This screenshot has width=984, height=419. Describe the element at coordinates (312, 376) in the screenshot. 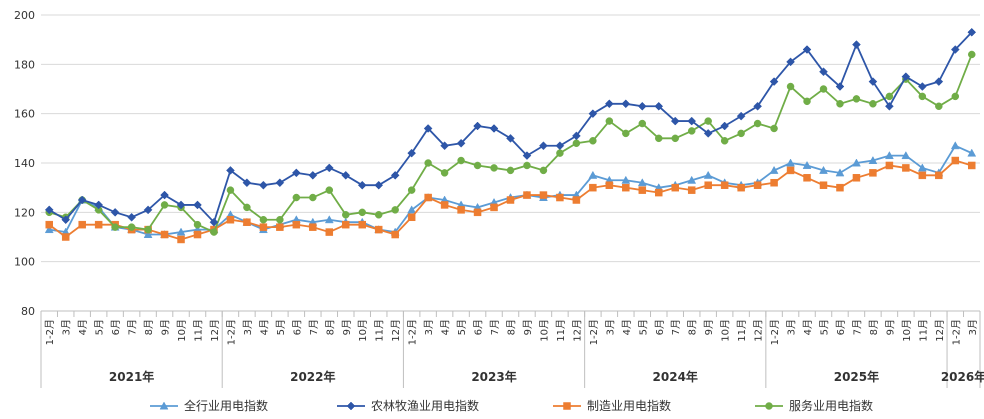

I see `year-label: 2022年` at that location.